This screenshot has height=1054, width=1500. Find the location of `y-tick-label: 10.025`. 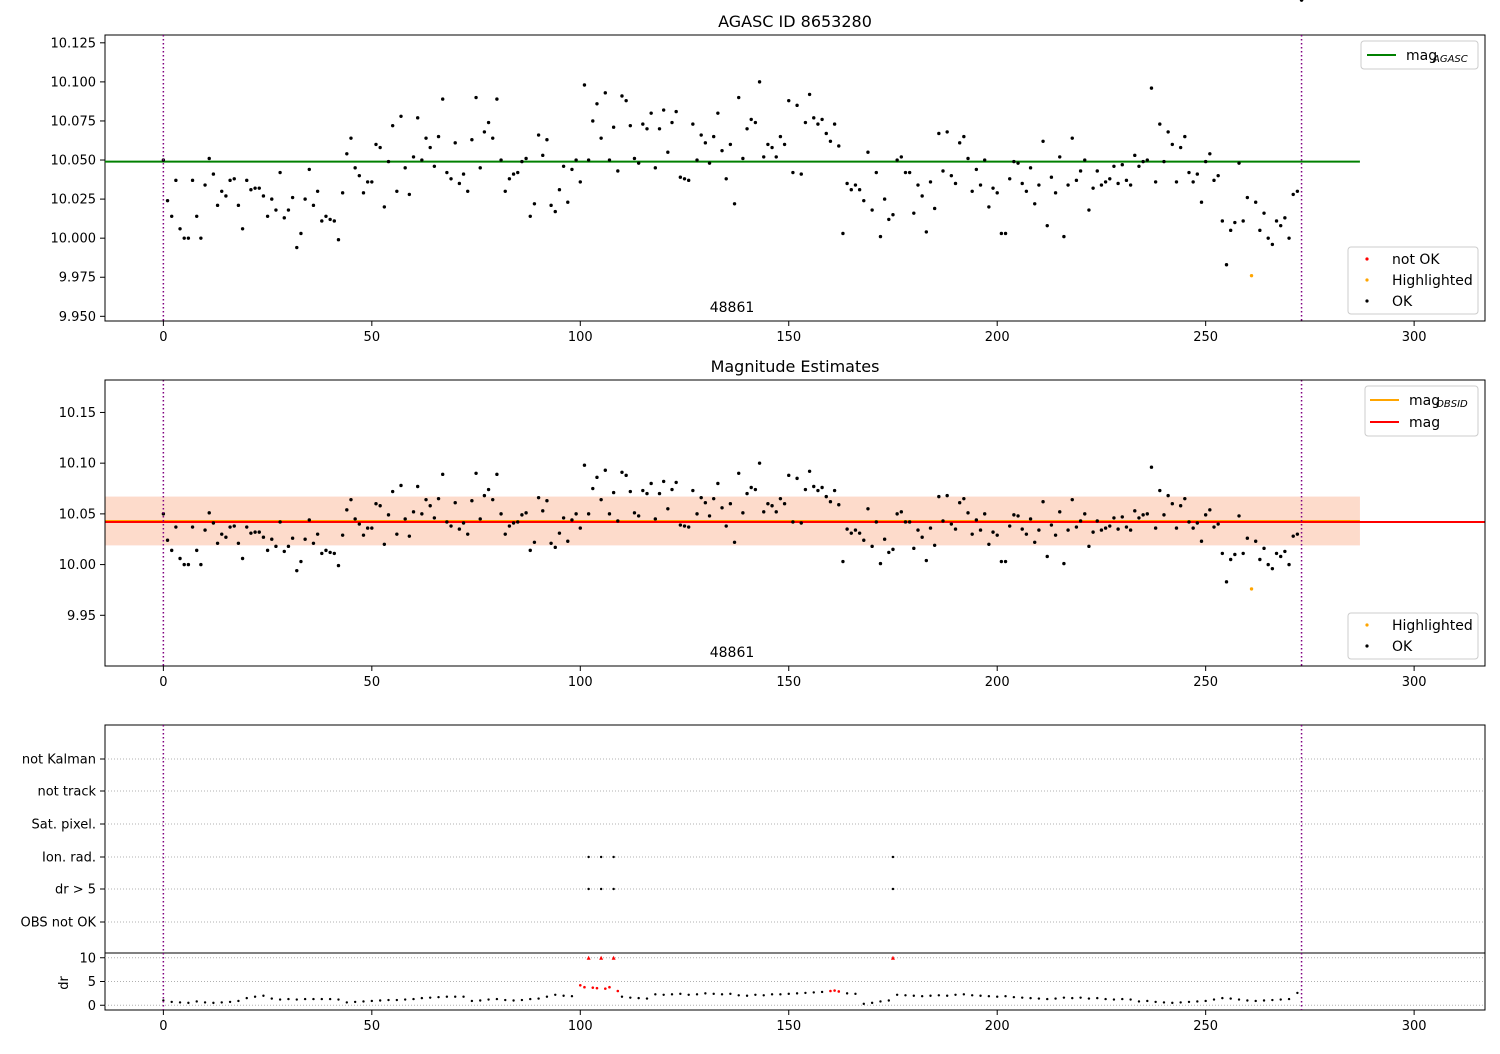

y-tick-label: 10.025 is located at coordinates (74, 200).